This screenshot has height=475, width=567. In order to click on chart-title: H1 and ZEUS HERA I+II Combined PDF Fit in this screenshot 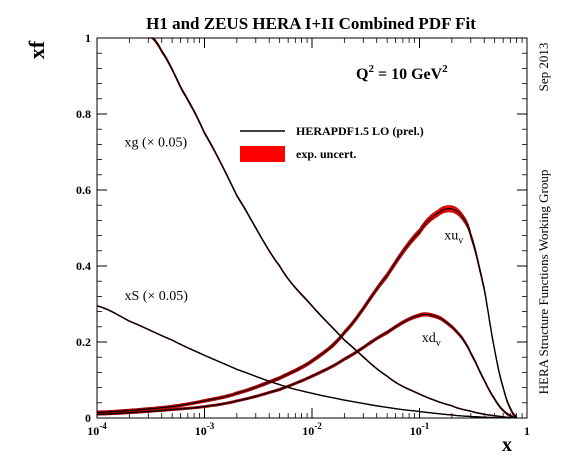, I will do `click(311, 23)`.